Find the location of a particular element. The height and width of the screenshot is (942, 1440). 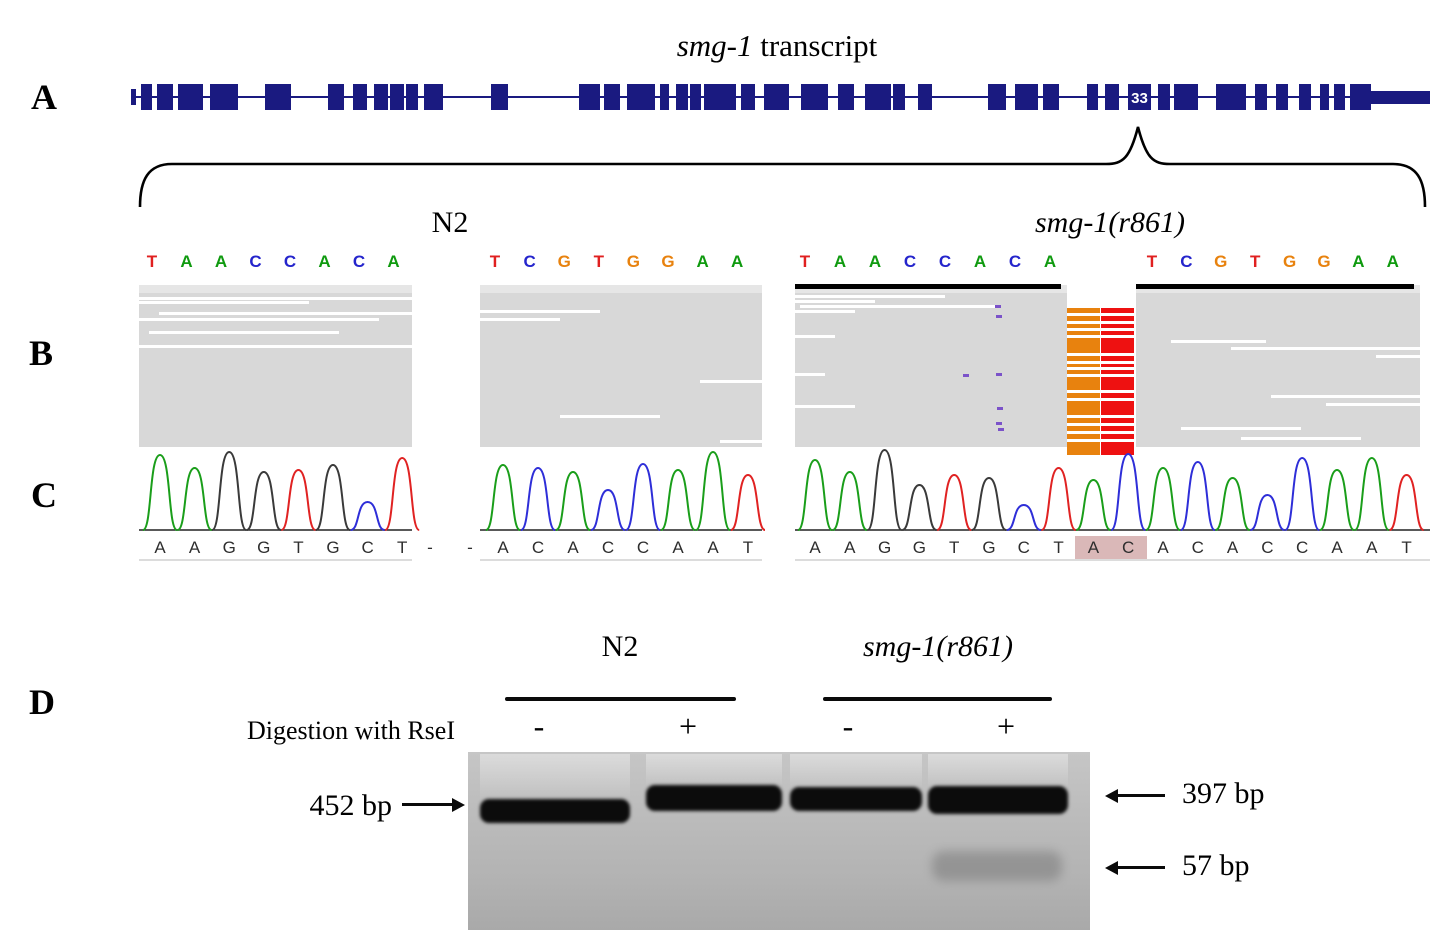

panel-b-label: B is located at coordinates (41, 353).